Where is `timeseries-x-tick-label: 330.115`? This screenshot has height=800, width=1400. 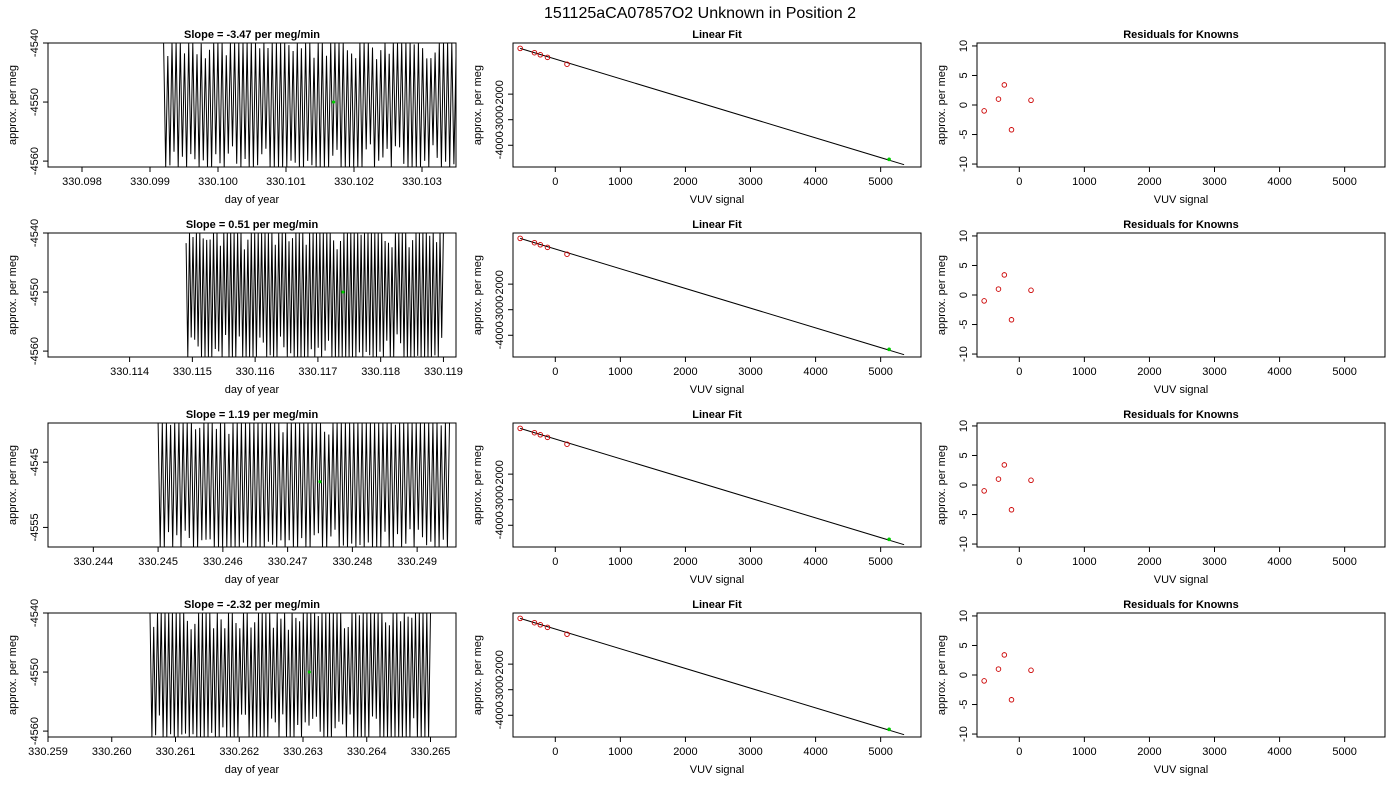
timeseries-x-tick-label: 330.115 is located at coordinates (192, 372).